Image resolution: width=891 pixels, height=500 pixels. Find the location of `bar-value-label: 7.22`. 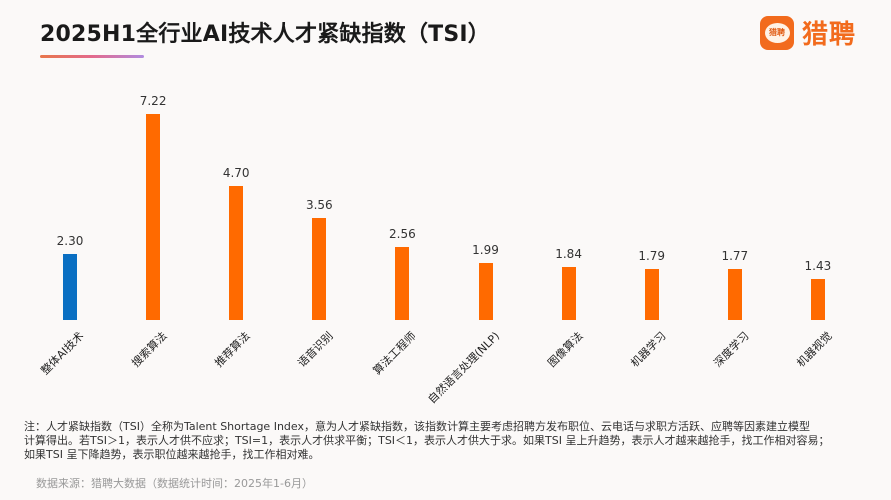

bar-value-label: 7.22 is located at coordinates (153, 100).